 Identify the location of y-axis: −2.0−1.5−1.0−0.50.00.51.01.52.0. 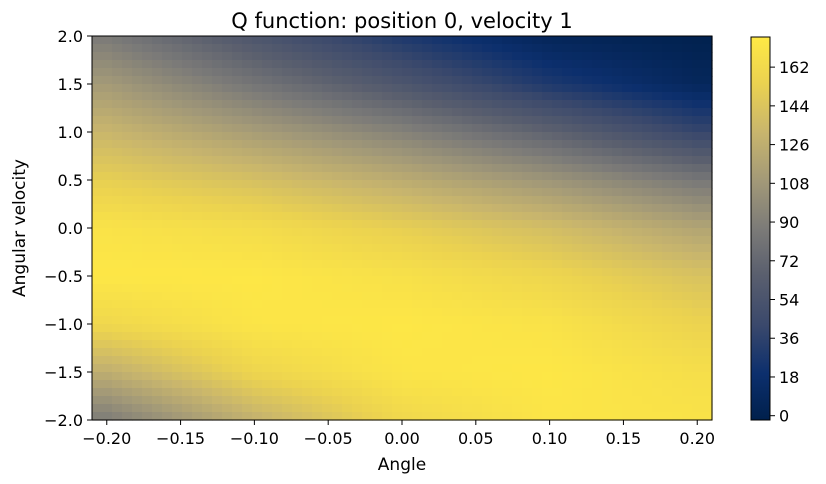
(68, 228).